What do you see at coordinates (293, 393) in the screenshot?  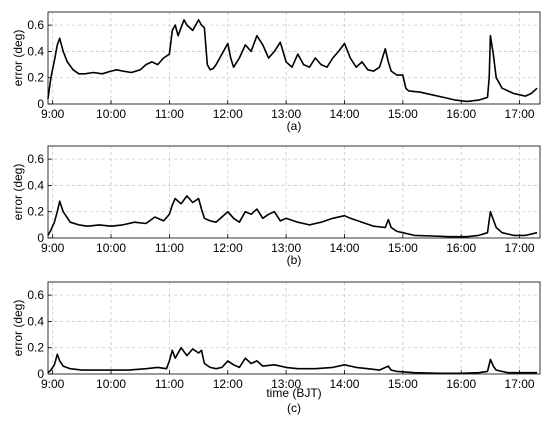 I see `x-axis-label: time (BJT)` at bounding box center [293, 393].